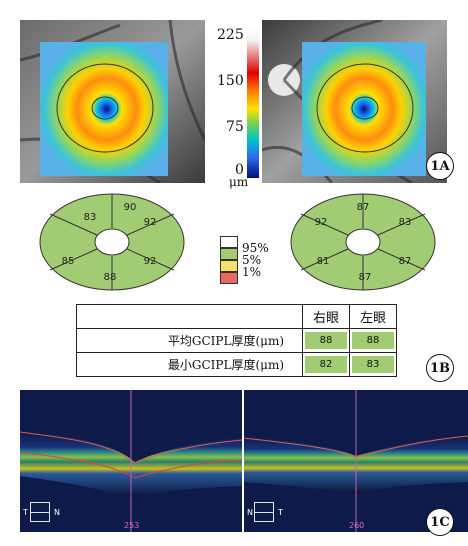 Image resolution: width=468 pixels, height=546 pixels. What do you see at coordinates (239, 170) in the screenshot?
I see `scale-label-0: 0` at bounding box center [239, 170].